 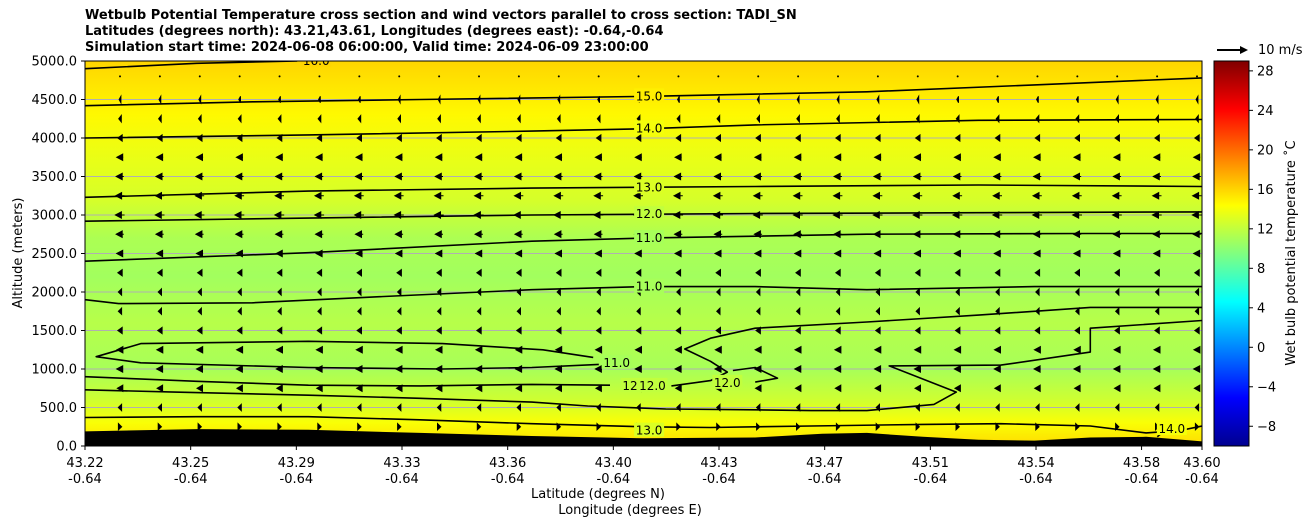 I want to click on contour-line, so click(x=191, y=65).